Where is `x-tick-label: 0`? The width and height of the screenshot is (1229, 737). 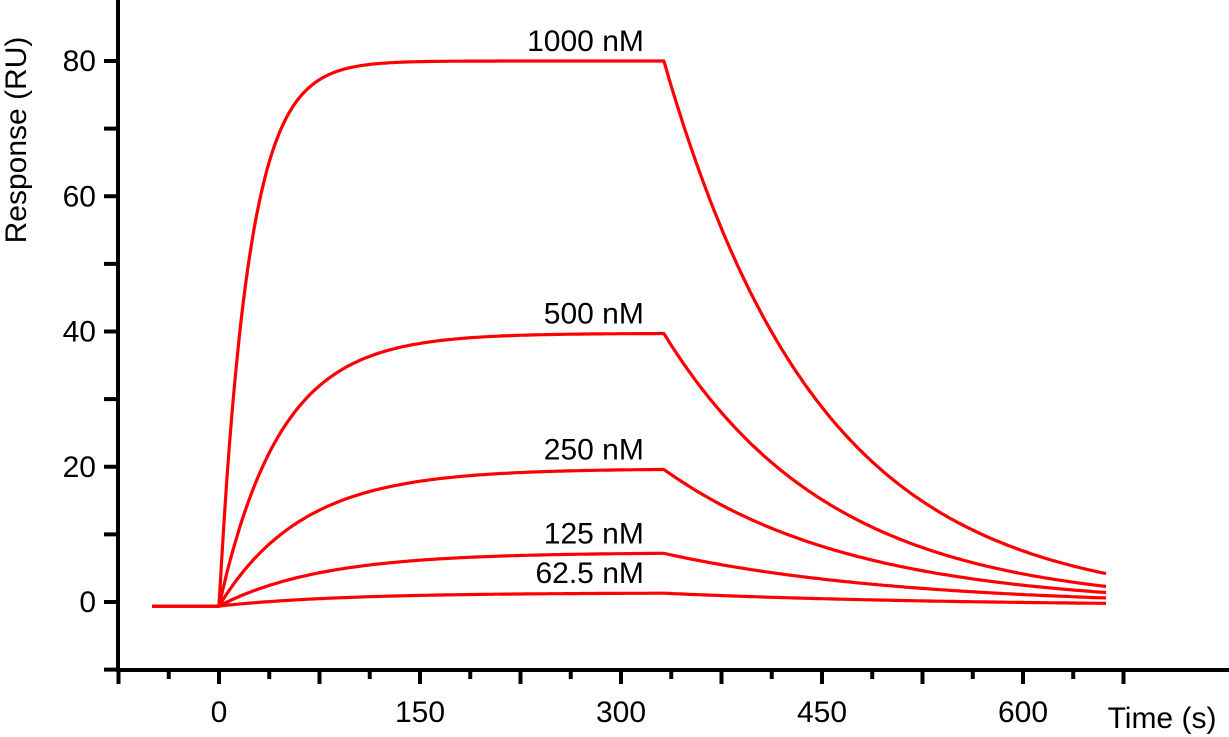
x-tick-label: 0 is located at coordinates (219, 712).